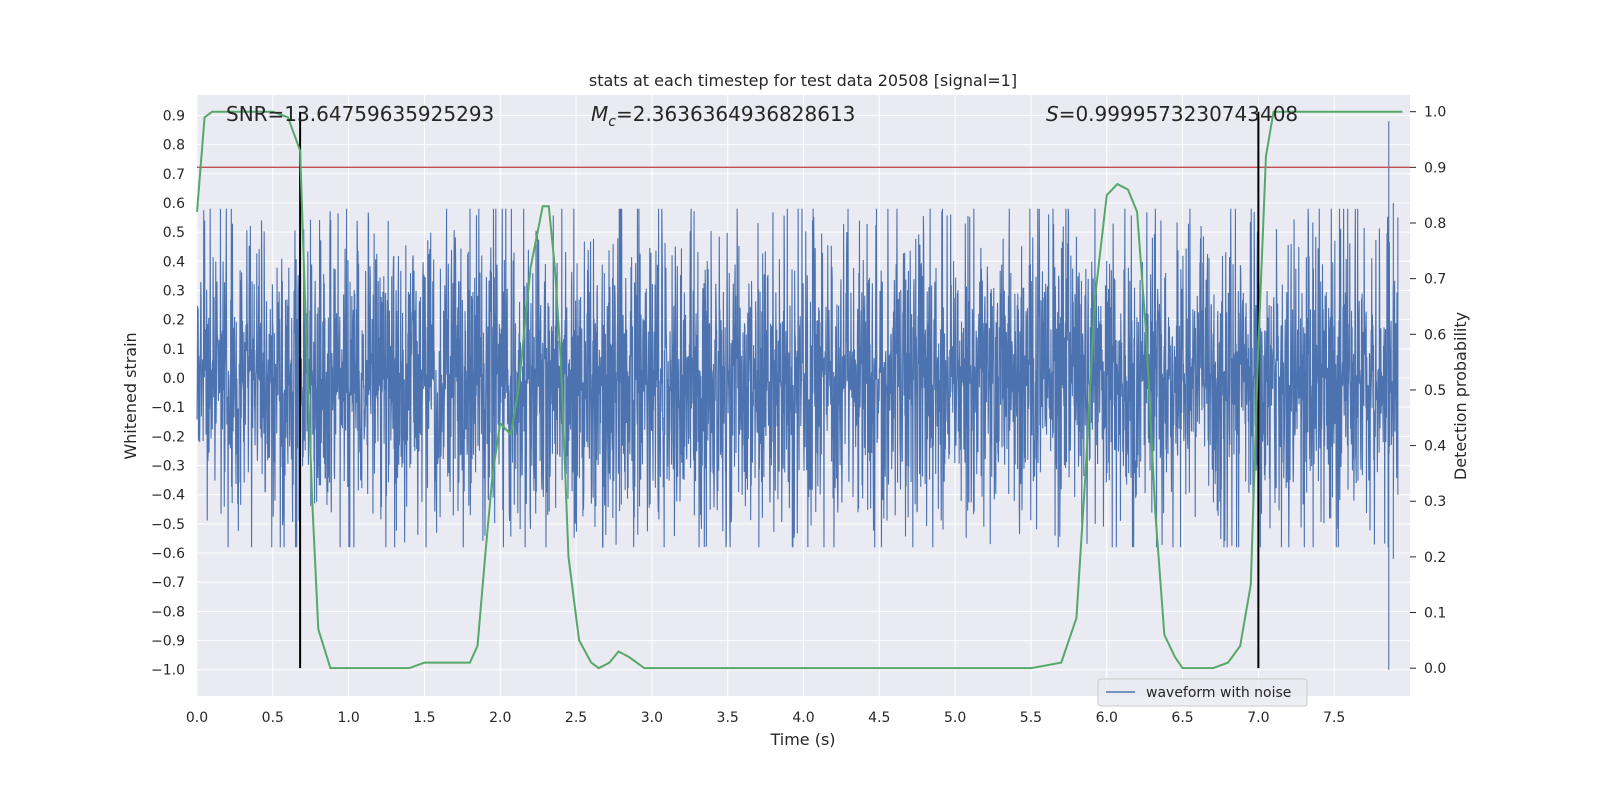 The image size is (1600, 800). What do you see at coordinates (735, 114) in the screenshot?
I see `mc-value: =2.3636364936828613` at bounding box center [735, 114].